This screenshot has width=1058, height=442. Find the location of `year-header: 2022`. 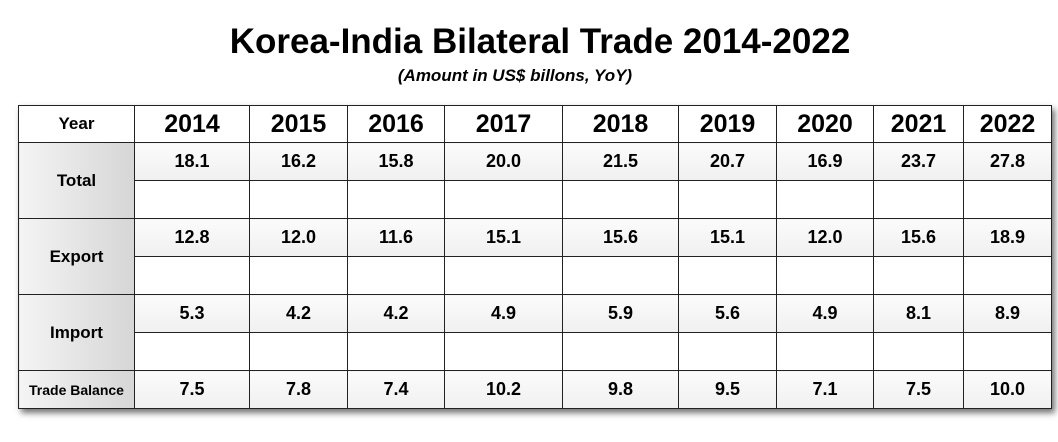

year-header: 2022 is located at coordinates (1007, 124).